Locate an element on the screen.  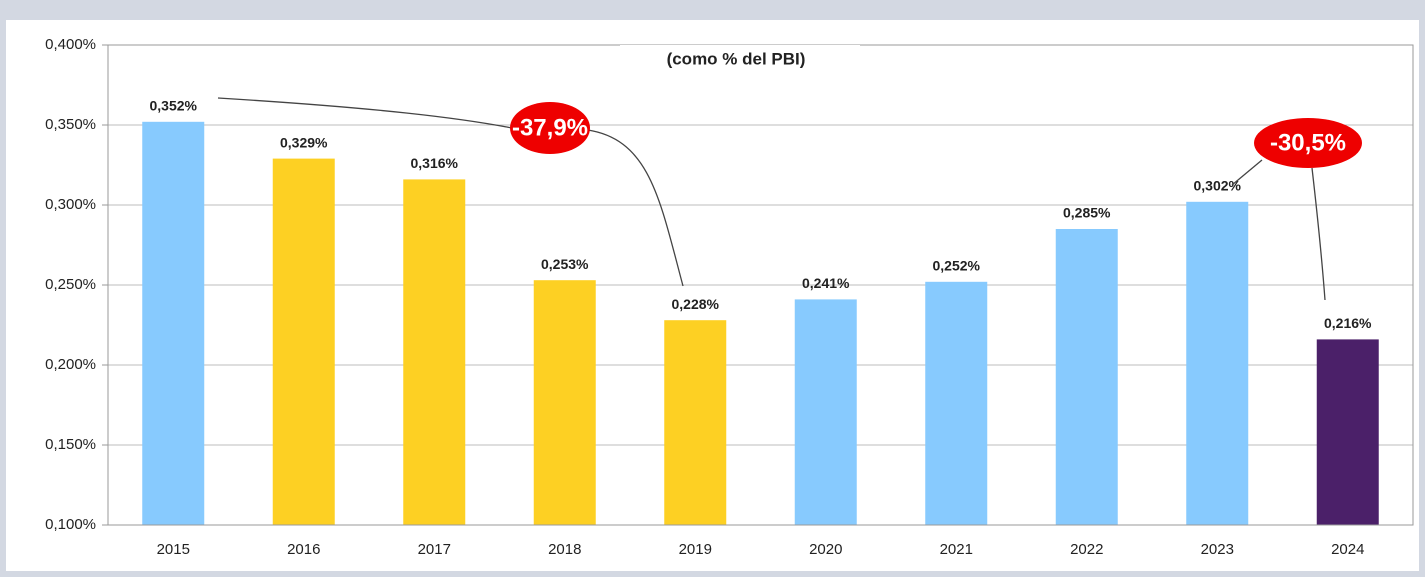
x-tick-label: 2019 is located at coordinates (695, 549).